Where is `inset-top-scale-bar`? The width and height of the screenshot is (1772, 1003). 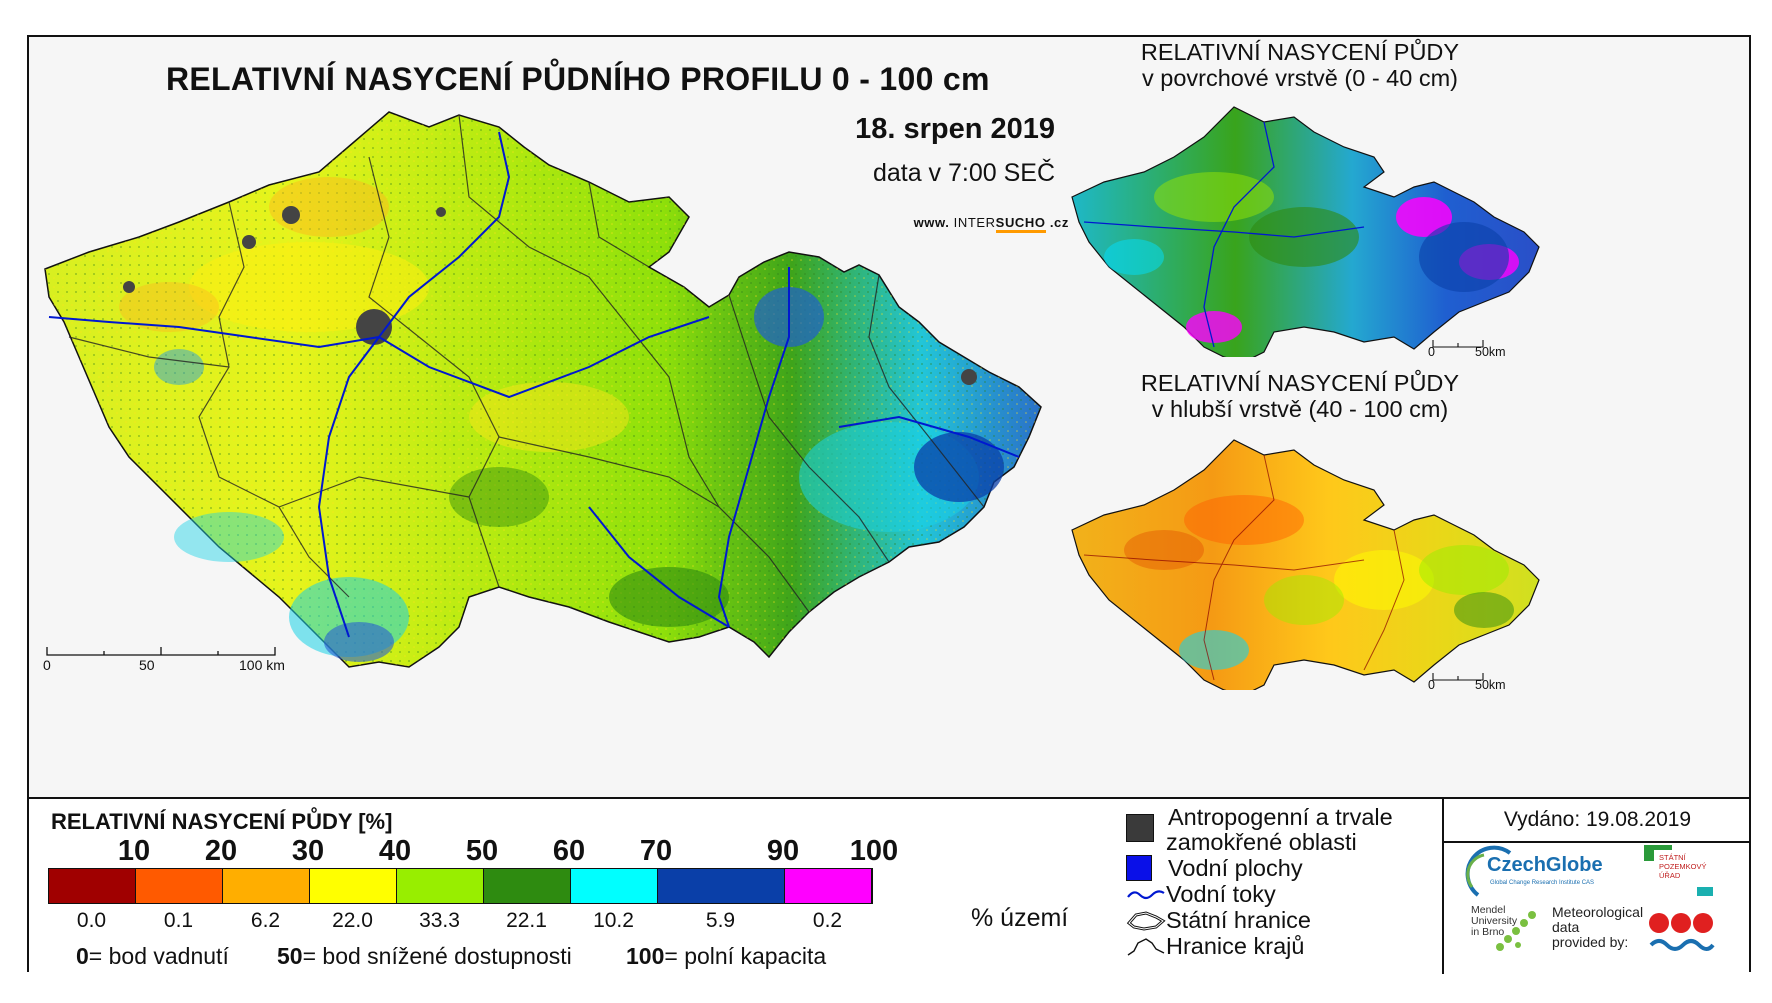 inset-top-scale-bar is located at coordinates (1458, 344).